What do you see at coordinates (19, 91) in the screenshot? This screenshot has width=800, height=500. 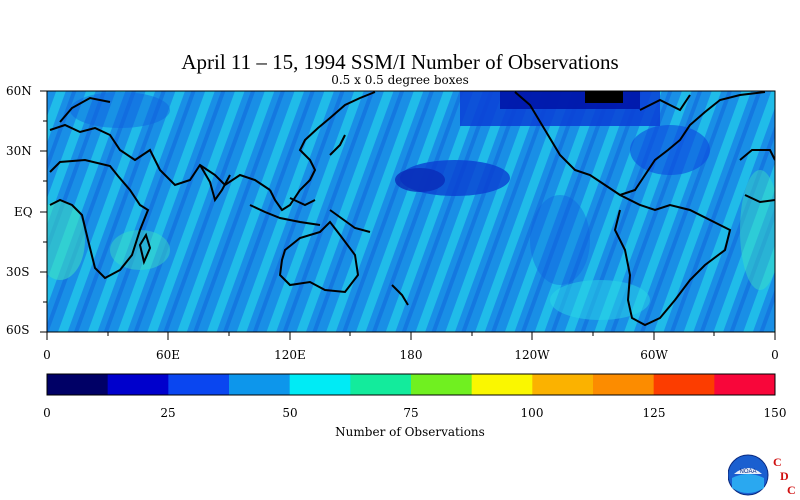 I see `lat-label-60n: 60N` at bounding box center [19, 91].